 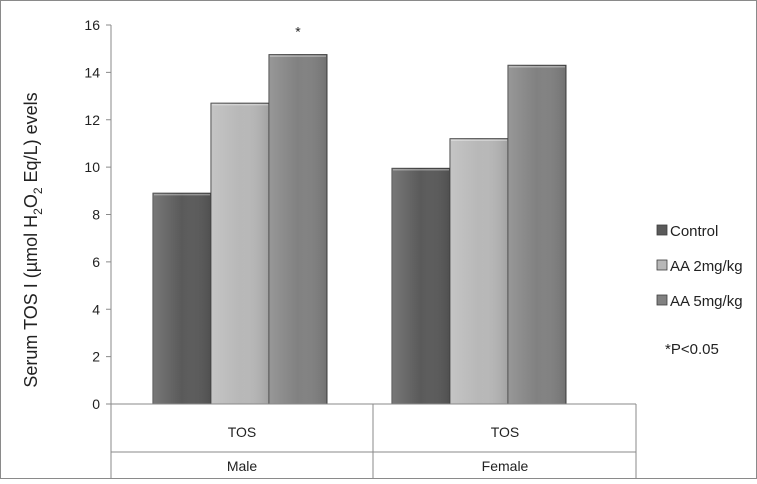 What do you see at coordinates (96, 309) in the screenshot?
I see `y-tick-label: 4` at bounding box center [96, 309].